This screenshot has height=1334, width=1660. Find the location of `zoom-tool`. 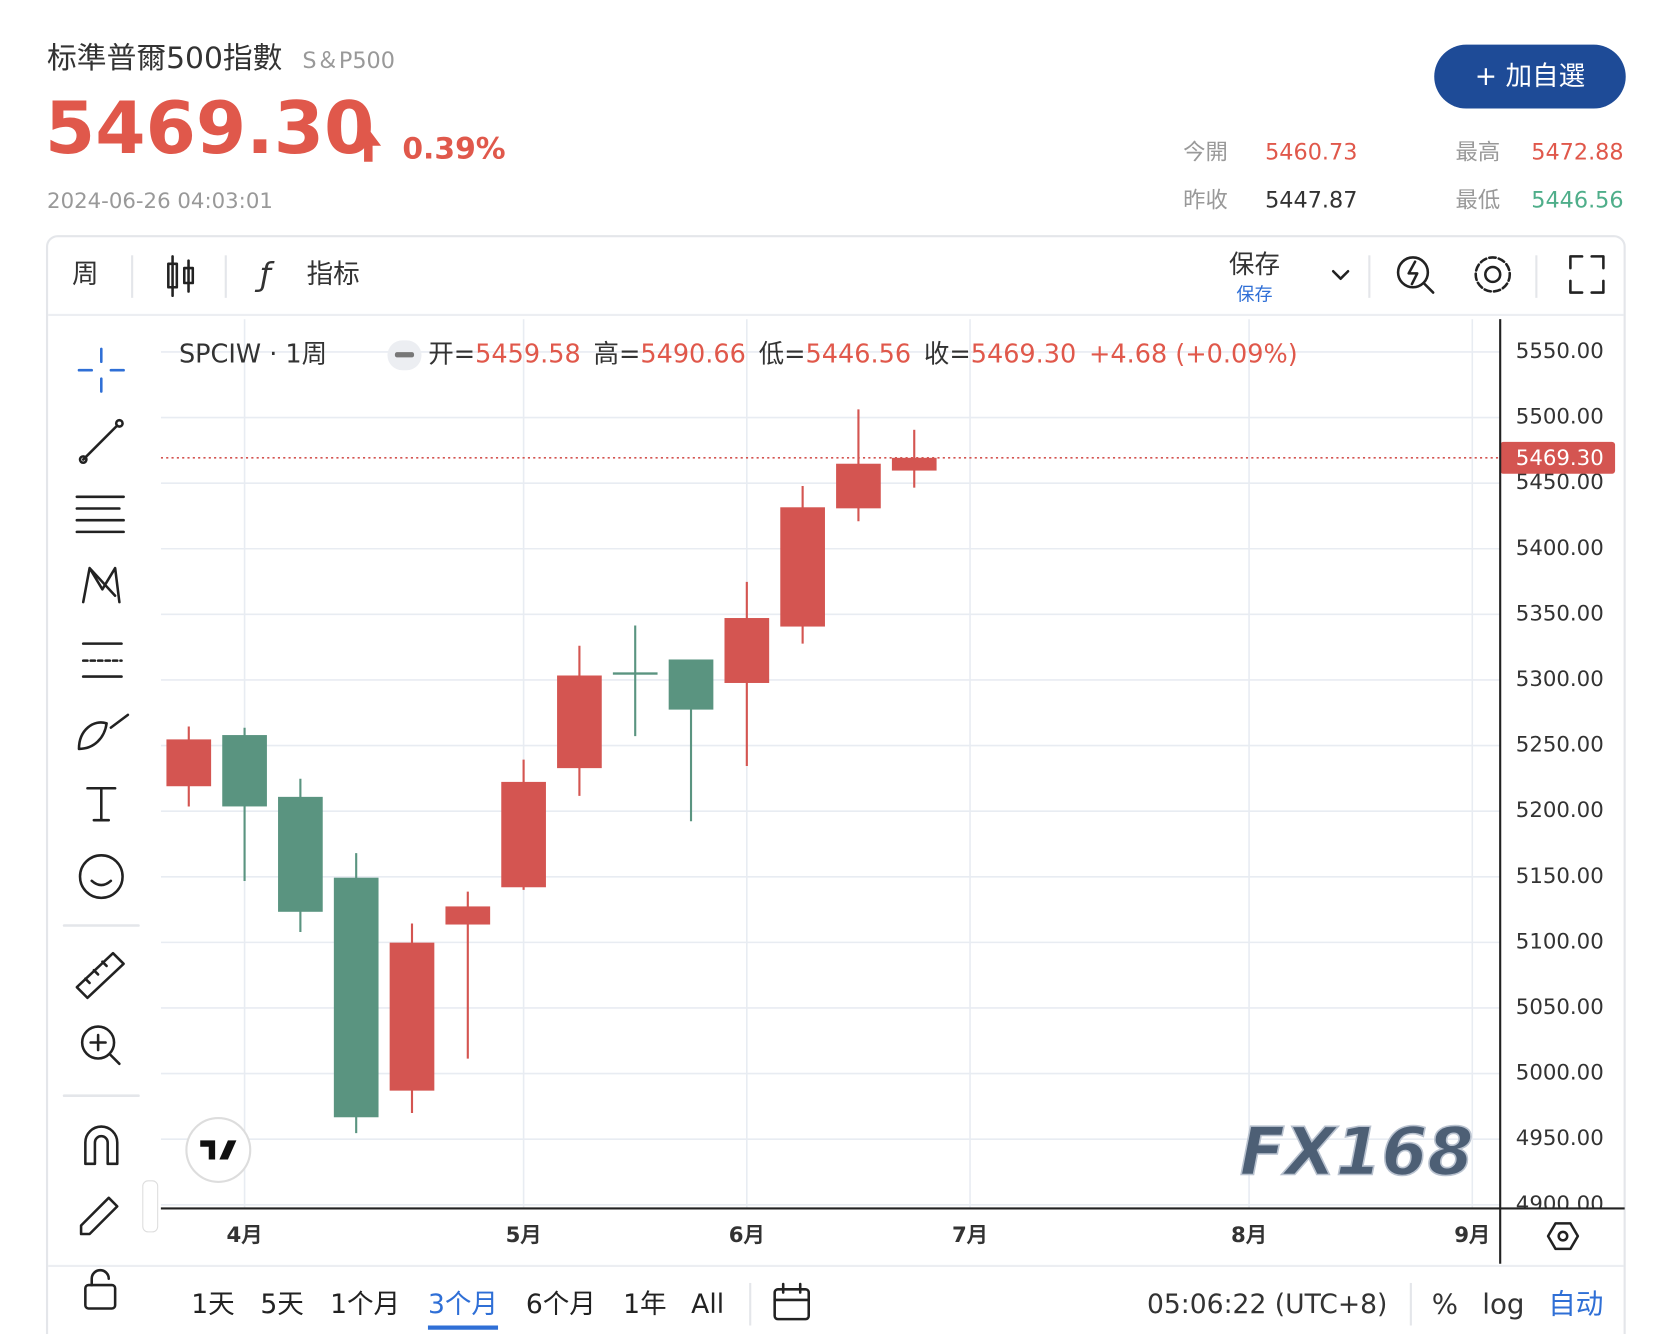

zoom-tool is located at coordinates (100, 1045).